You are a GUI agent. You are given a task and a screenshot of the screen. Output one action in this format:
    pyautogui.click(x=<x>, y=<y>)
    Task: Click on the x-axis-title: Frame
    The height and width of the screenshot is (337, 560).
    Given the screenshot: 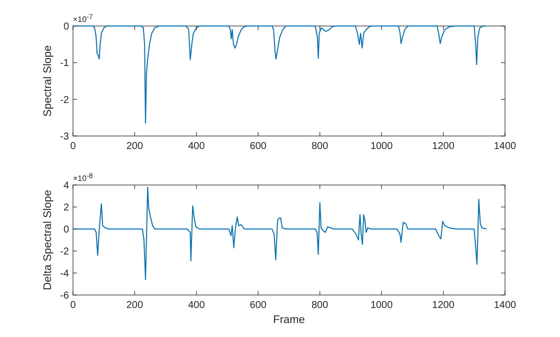 What is the action you would take?
    pyautogui.click(x=289, y=320)
    